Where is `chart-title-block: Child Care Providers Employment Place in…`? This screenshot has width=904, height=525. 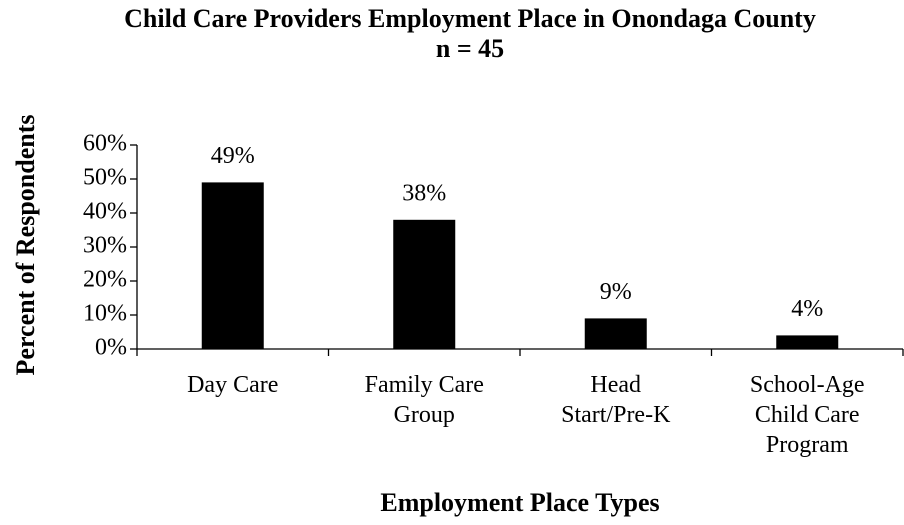 chart-title-block: Child Care Providers Employment Place in… is located at coordinates (470, 34).